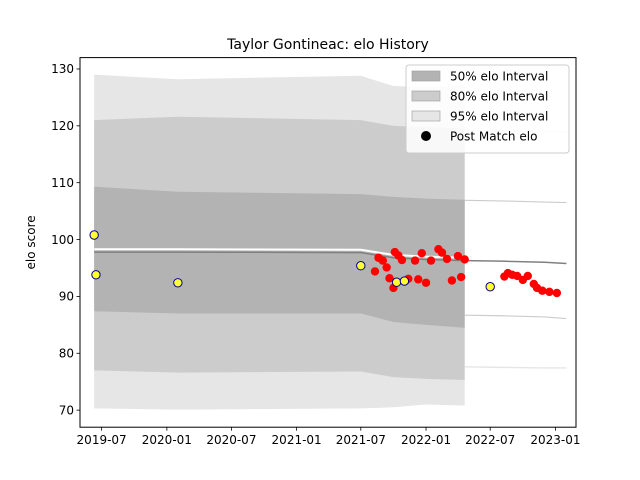  Describe the element at coordinates (66, 410) in the screenshot. I see `y-tick-label: 70` at that location.